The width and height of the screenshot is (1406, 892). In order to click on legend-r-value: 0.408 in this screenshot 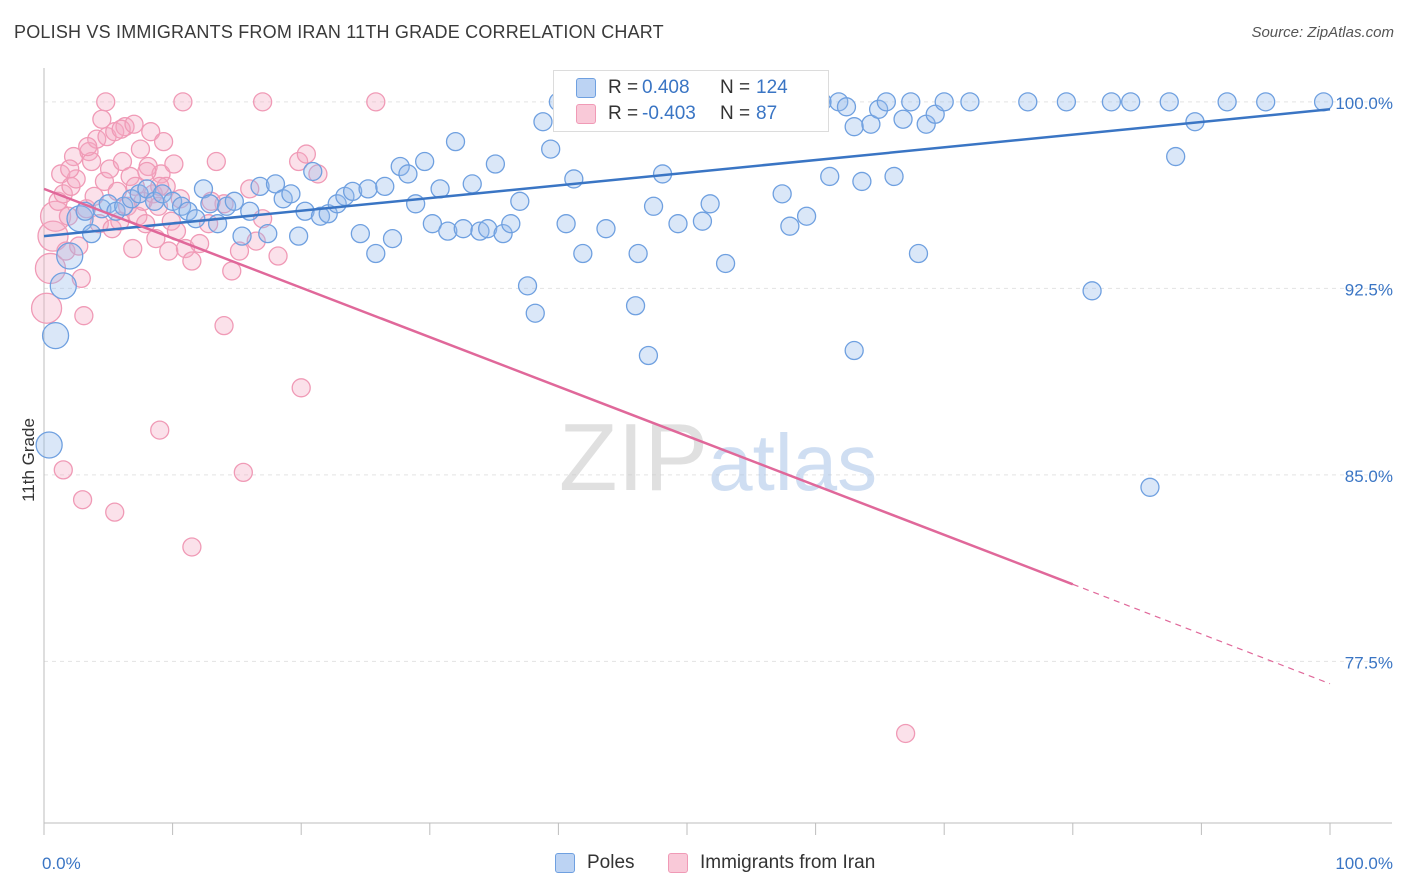, I will do `click(666, 87)`.